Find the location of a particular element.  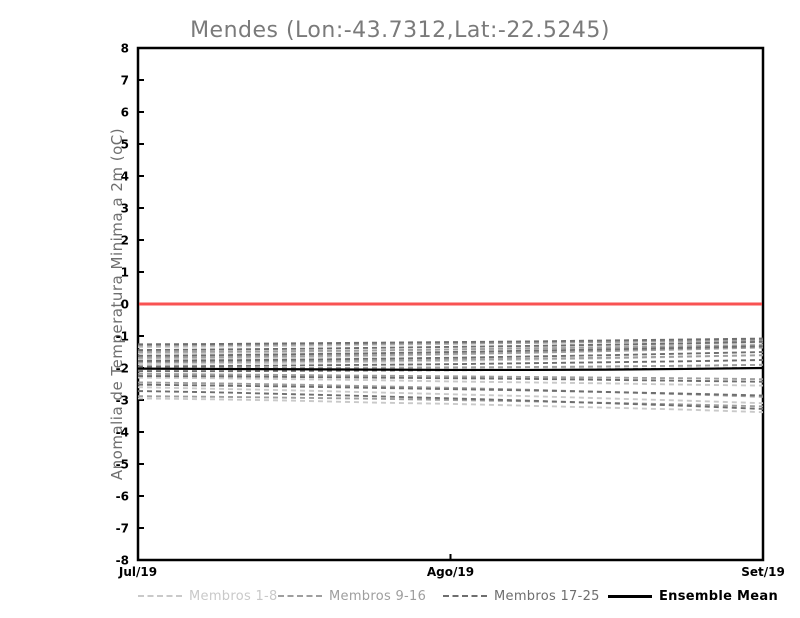

legend-item: Membros 1-8 is located at coordinates (208, 596).